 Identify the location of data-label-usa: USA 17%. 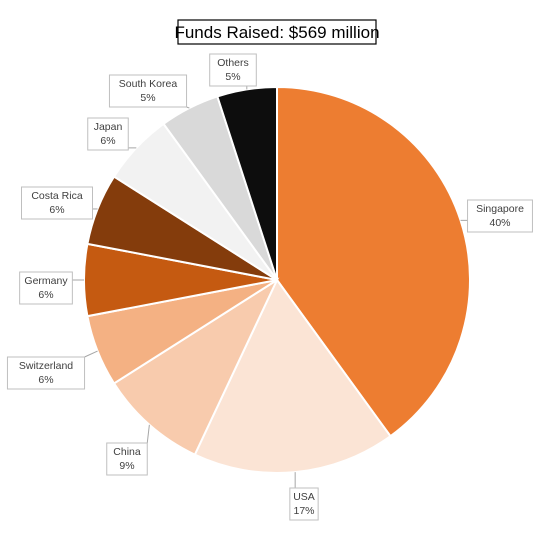
(304, 504).